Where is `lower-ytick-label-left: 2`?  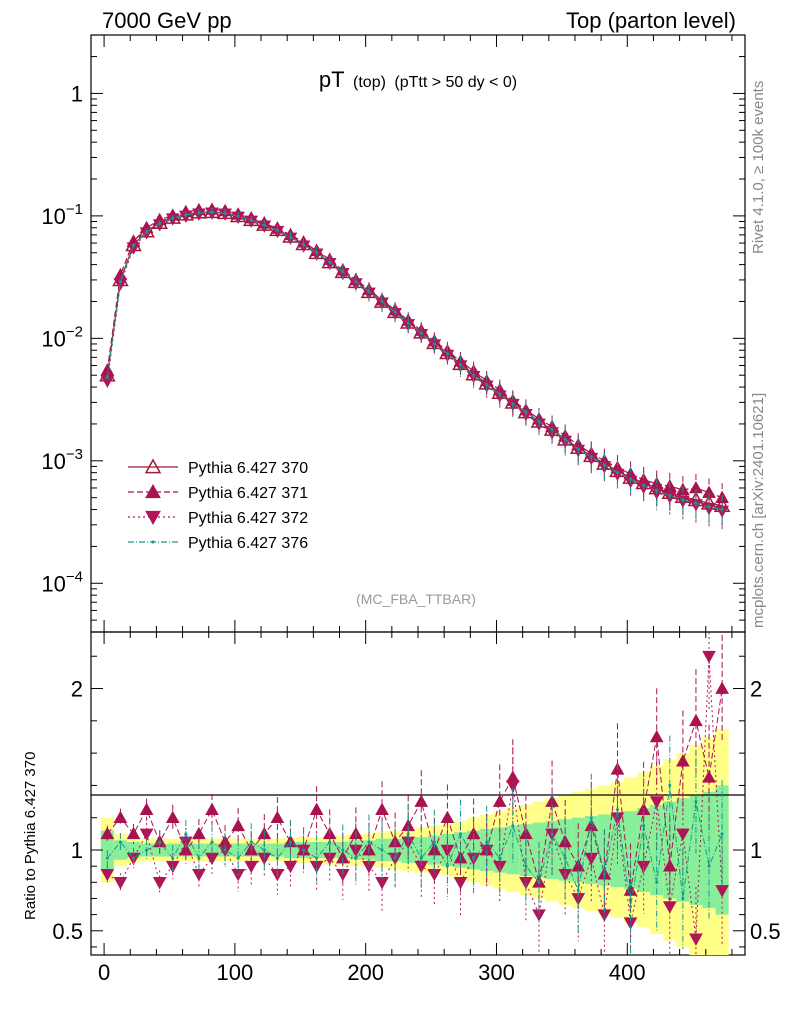
lower-ytick-label-left: 2 is located at coordinates (77, 689).